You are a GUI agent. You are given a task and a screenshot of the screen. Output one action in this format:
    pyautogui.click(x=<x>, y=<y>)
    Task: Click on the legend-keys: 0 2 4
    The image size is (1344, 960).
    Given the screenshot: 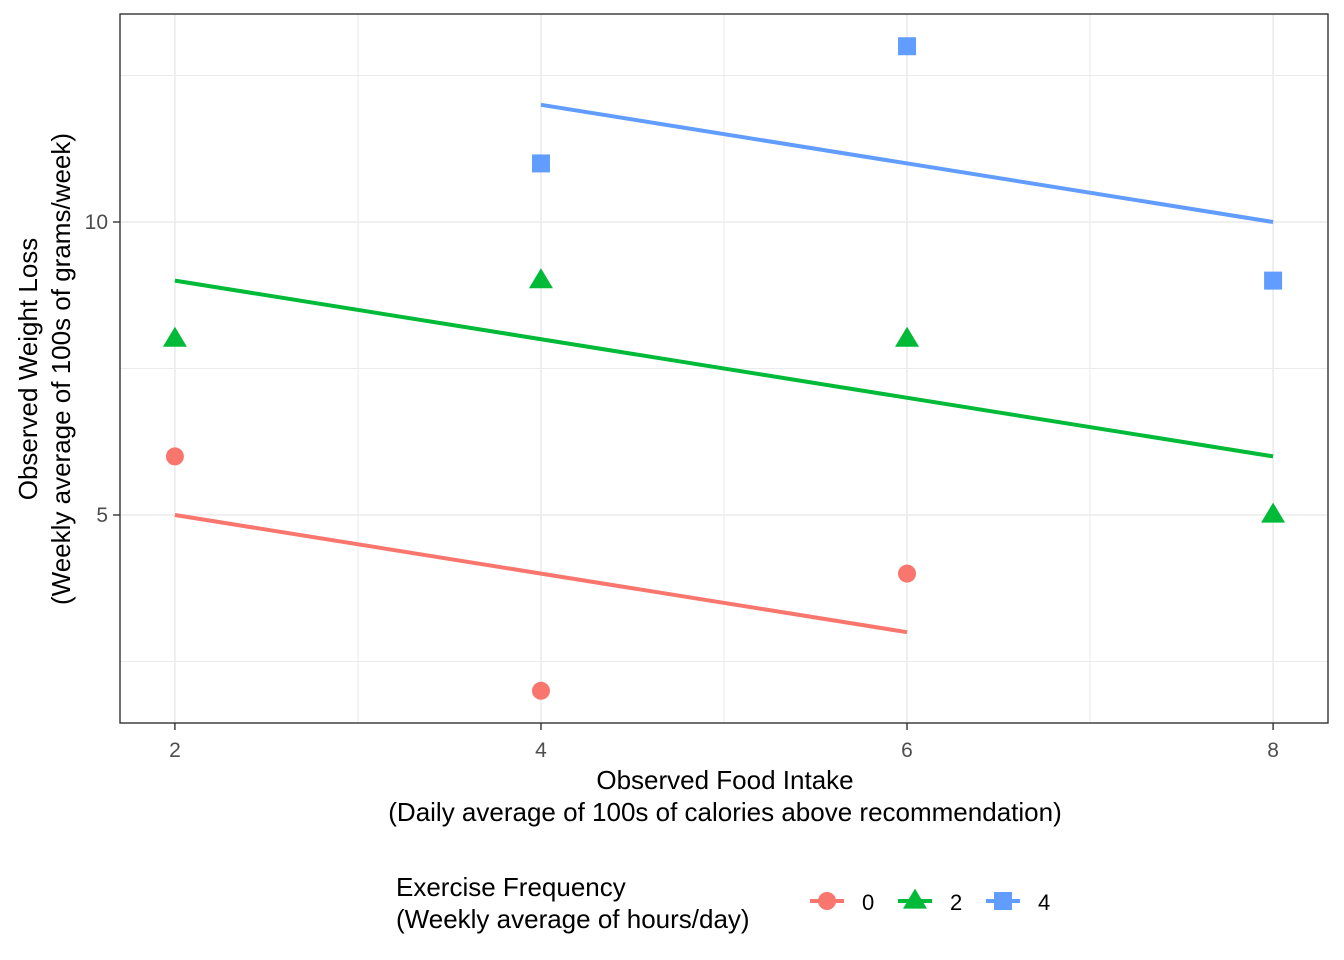 What is the action you would take?
    pyautogui.click(x=930, y=901)
    